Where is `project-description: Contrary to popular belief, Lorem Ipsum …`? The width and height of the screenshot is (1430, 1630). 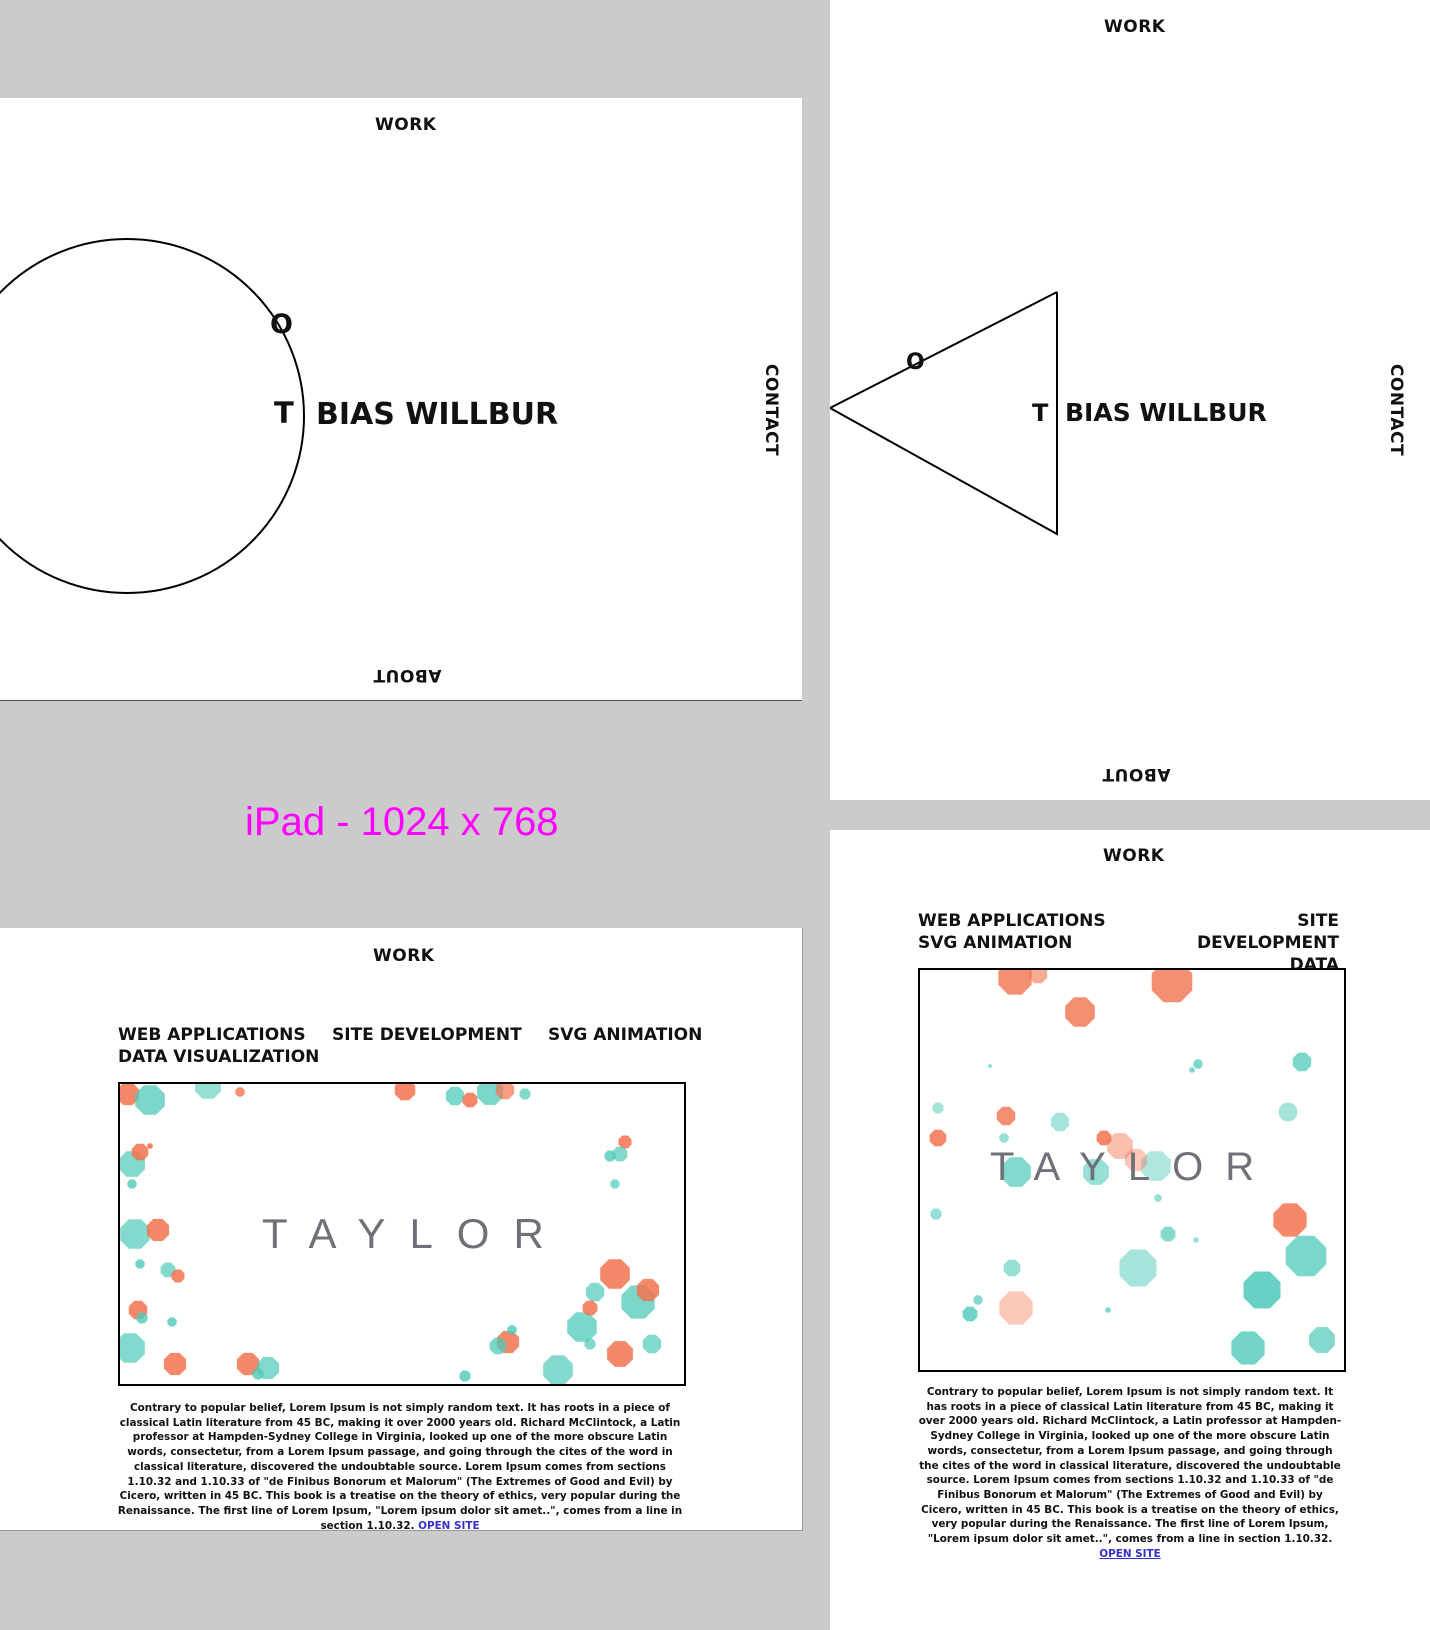 project-description: Contrary to popular belief, Lorem Ipsum … is located at coordinates (1130, 1473).